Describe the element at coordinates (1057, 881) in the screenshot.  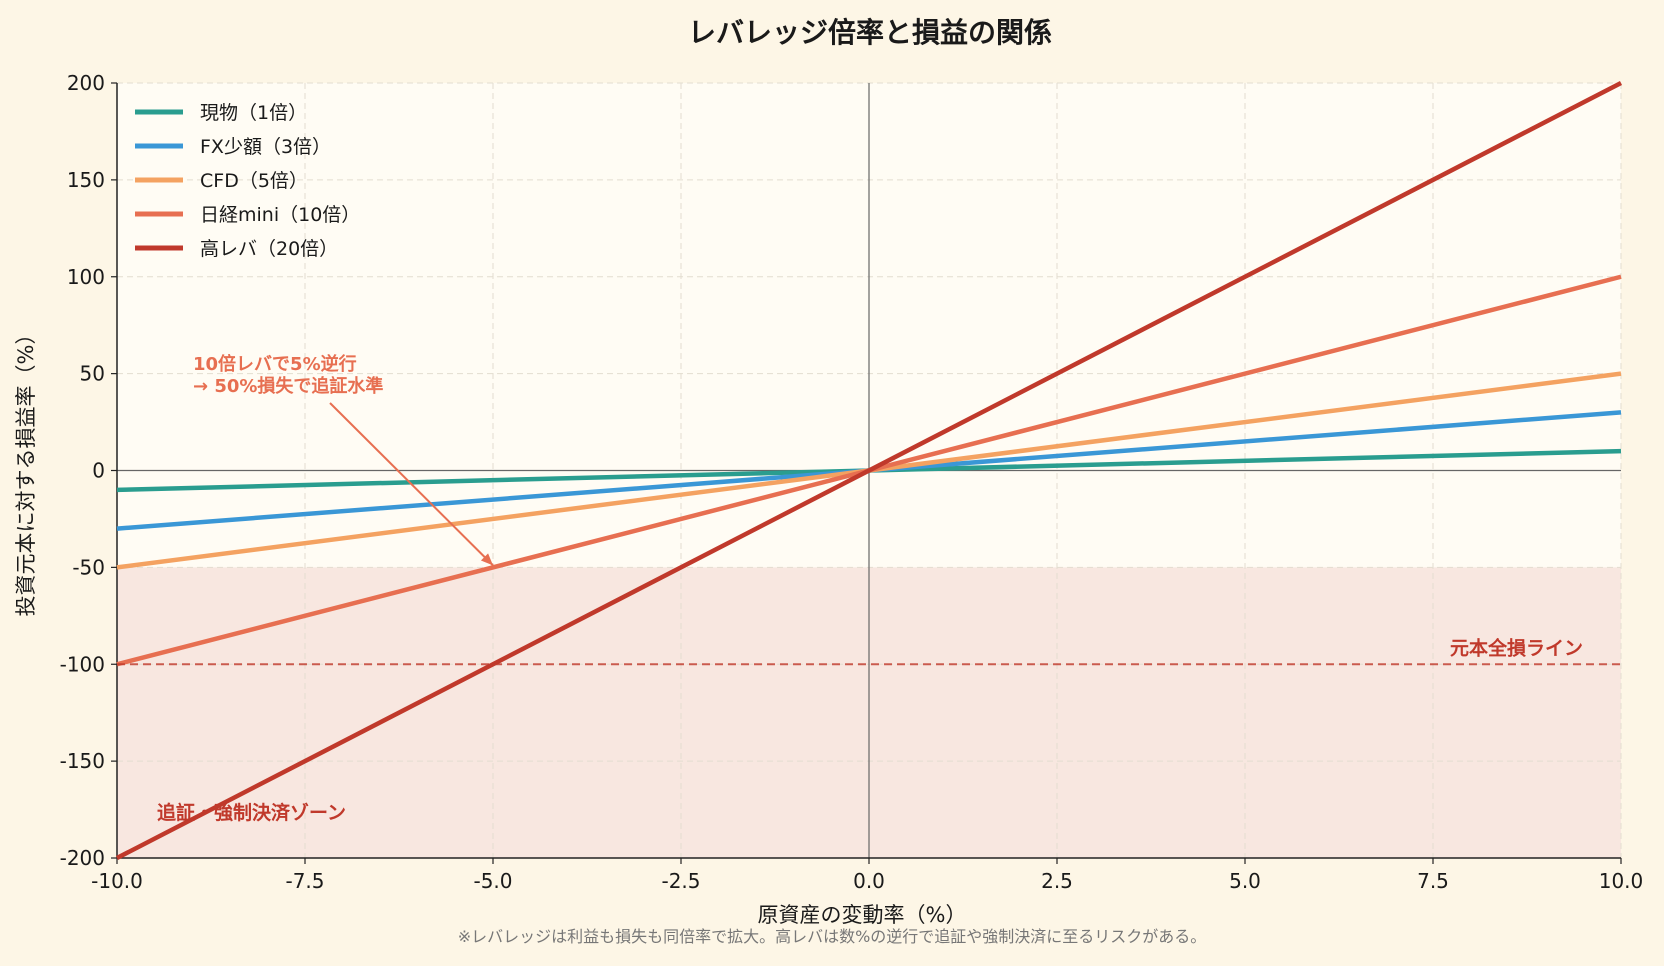
I see `x-tick-label: 2.5` at that location.